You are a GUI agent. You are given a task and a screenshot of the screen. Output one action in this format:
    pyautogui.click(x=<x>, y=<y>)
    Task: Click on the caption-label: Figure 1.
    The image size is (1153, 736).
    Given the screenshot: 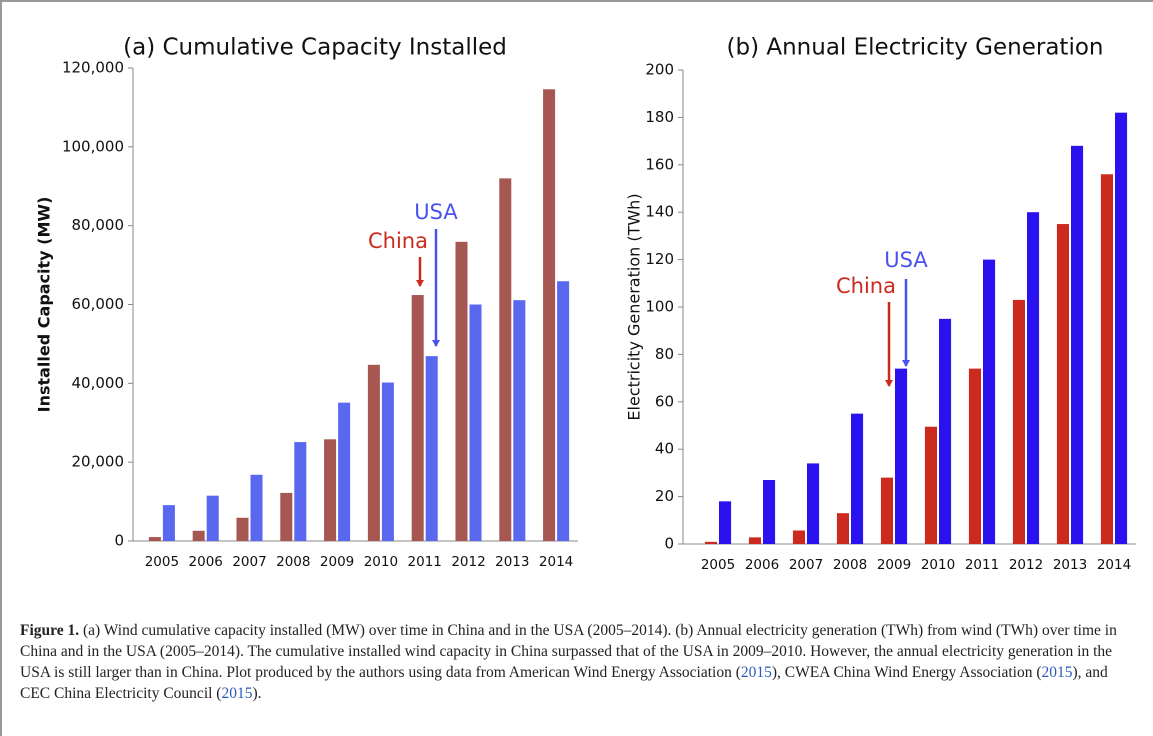 What is the action you would take?
    pyautogui.click(x=50, y=630)
    